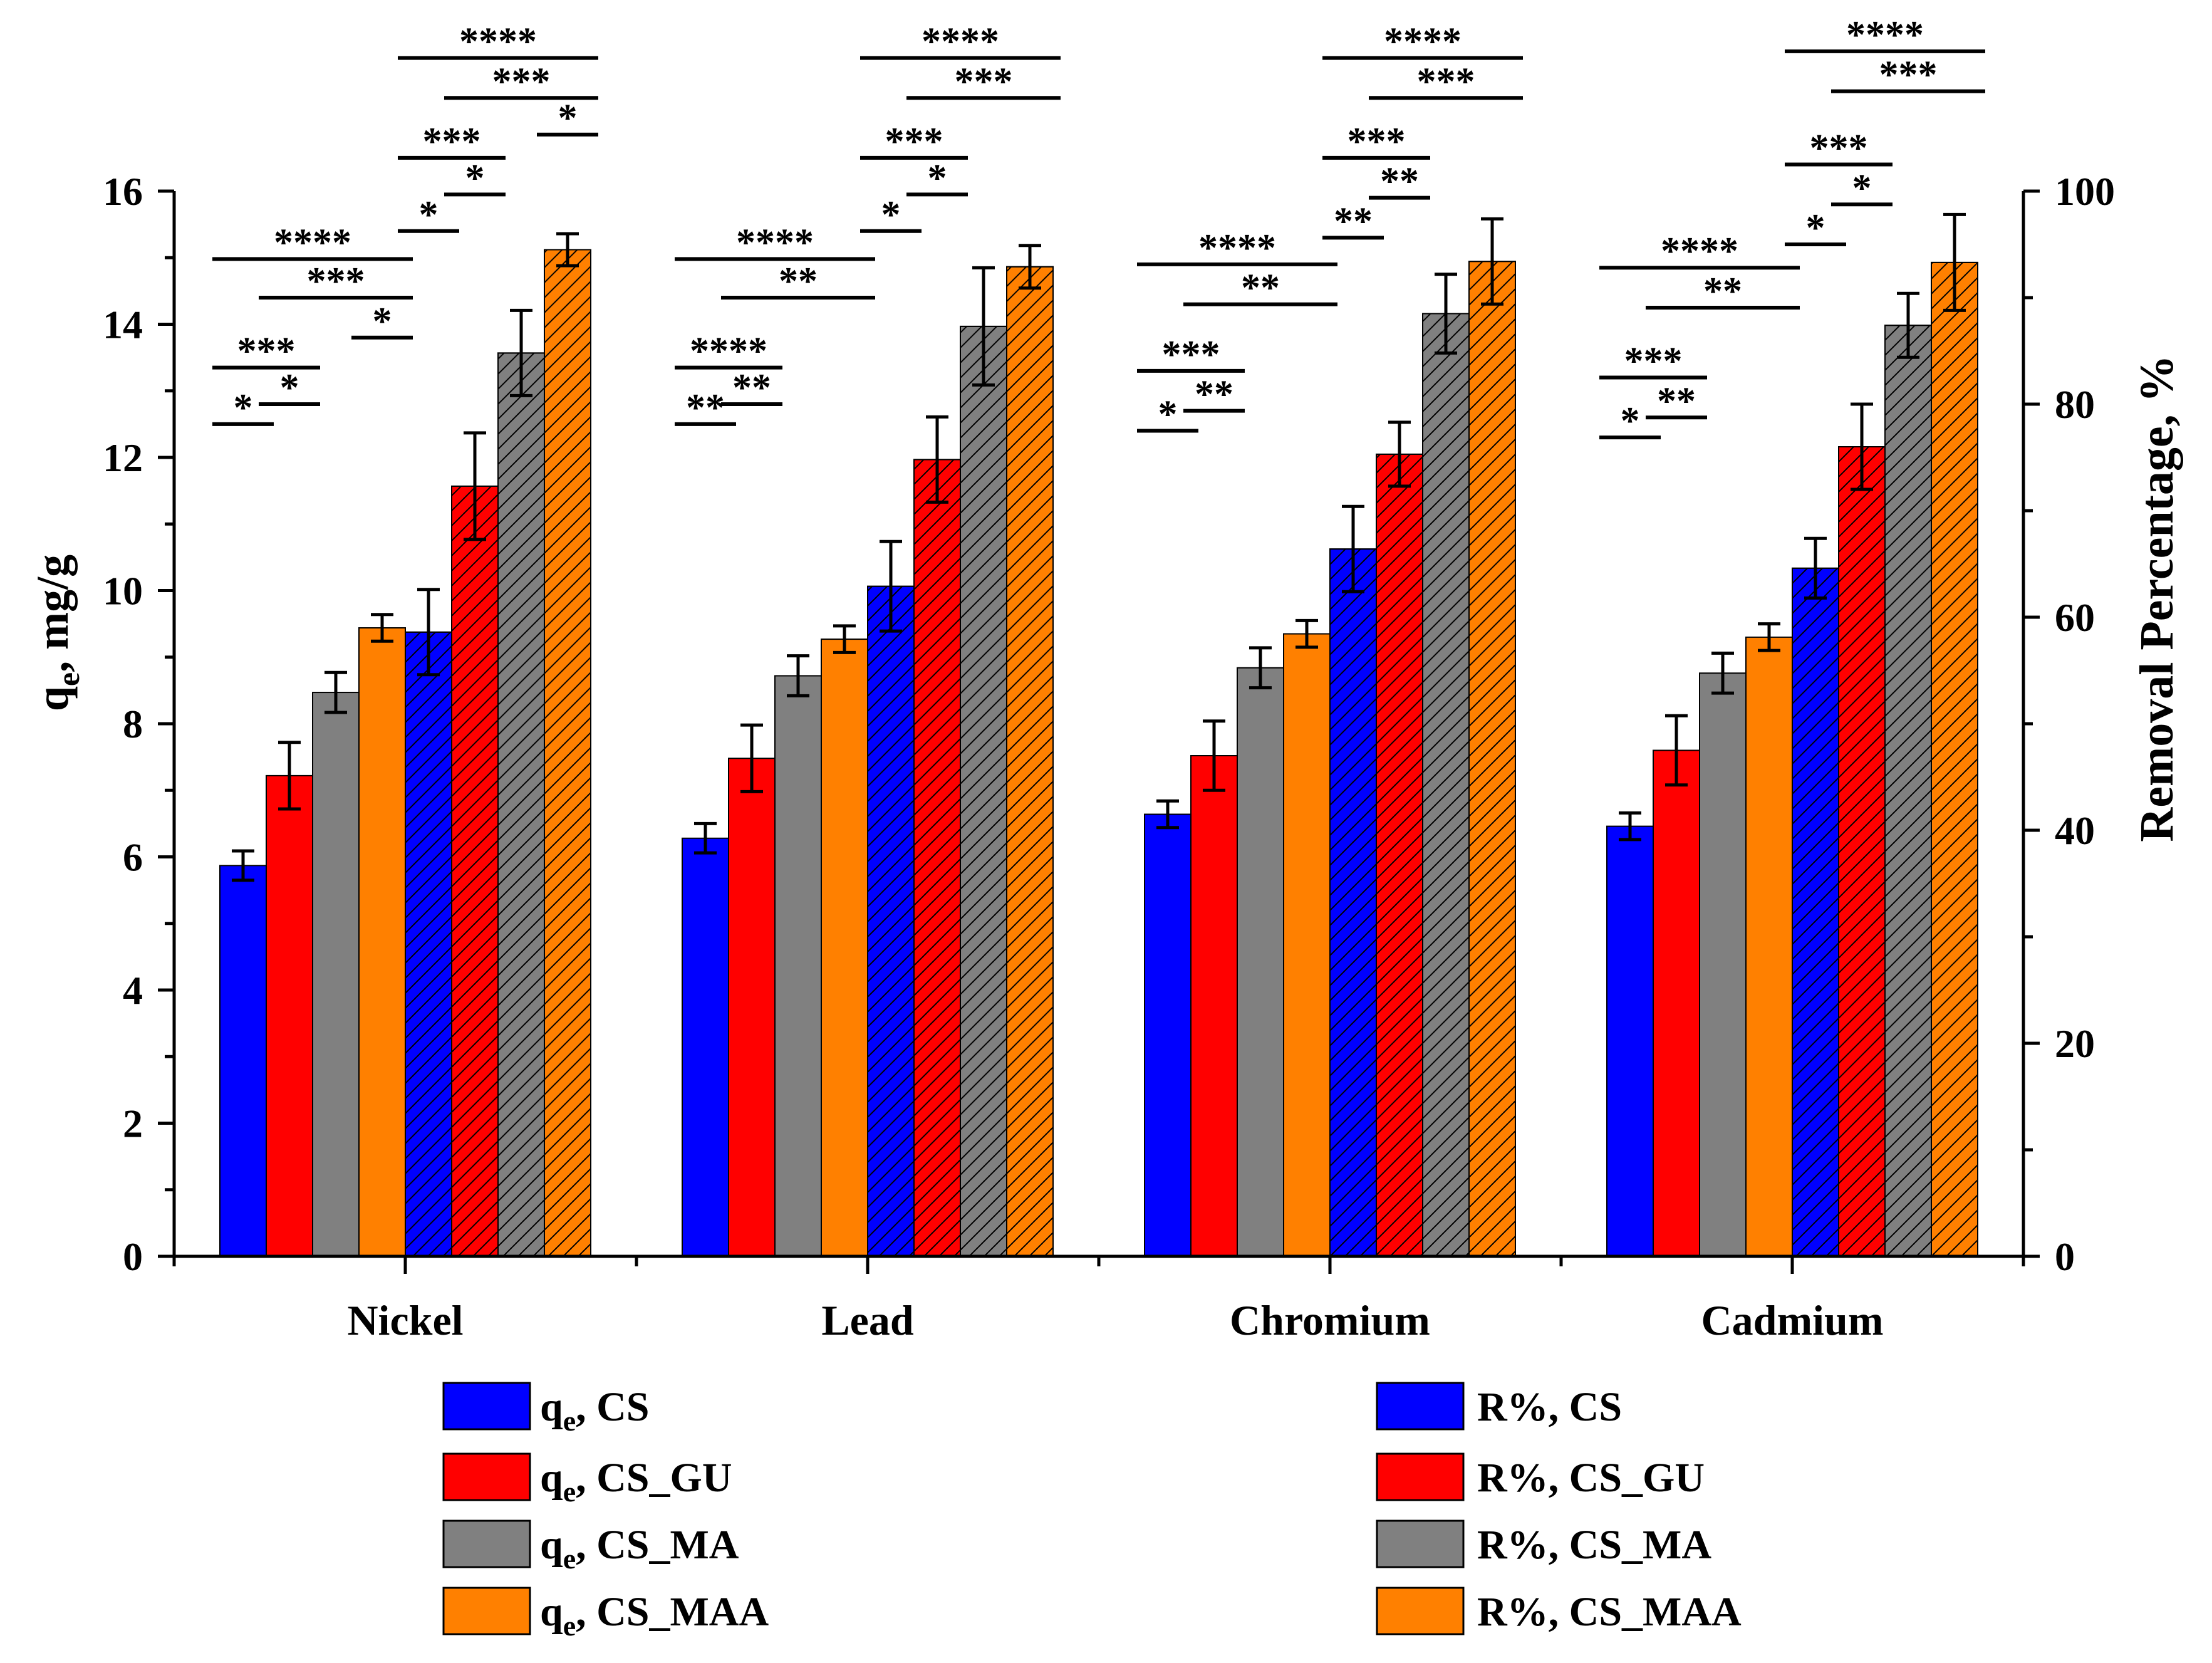  What do you see at coordinates (2075, 404) in the screenshot?
I see `y-right-tick-label: 80` at bounding box center [2075, 404].